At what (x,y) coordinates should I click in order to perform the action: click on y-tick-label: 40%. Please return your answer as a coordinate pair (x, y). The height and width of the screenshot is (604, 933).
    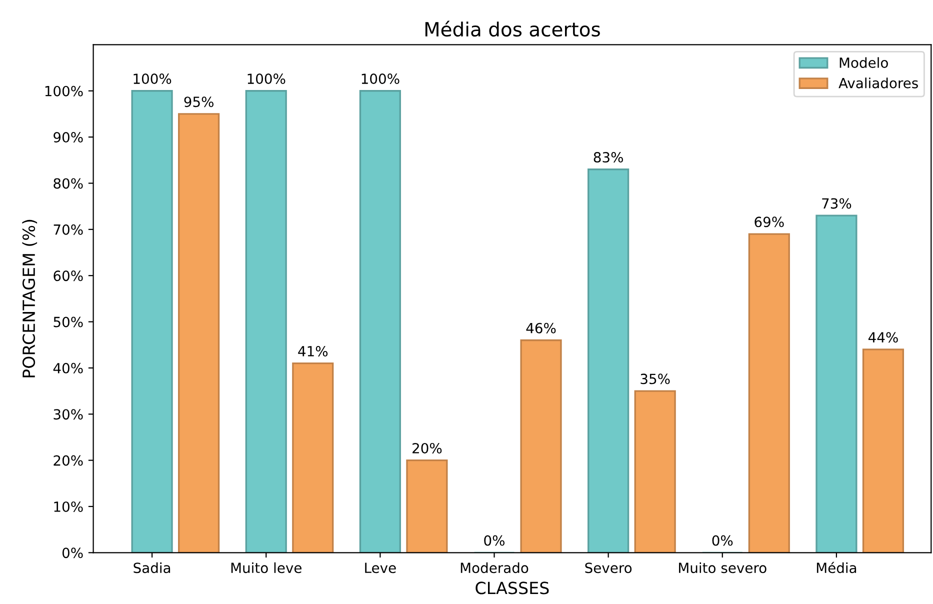
    Looking at the image, I should click on (68, 368).